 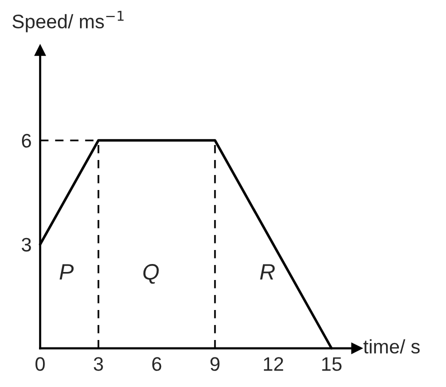 I want to click on x-tick-label: 3, so click(x=98, y=364).